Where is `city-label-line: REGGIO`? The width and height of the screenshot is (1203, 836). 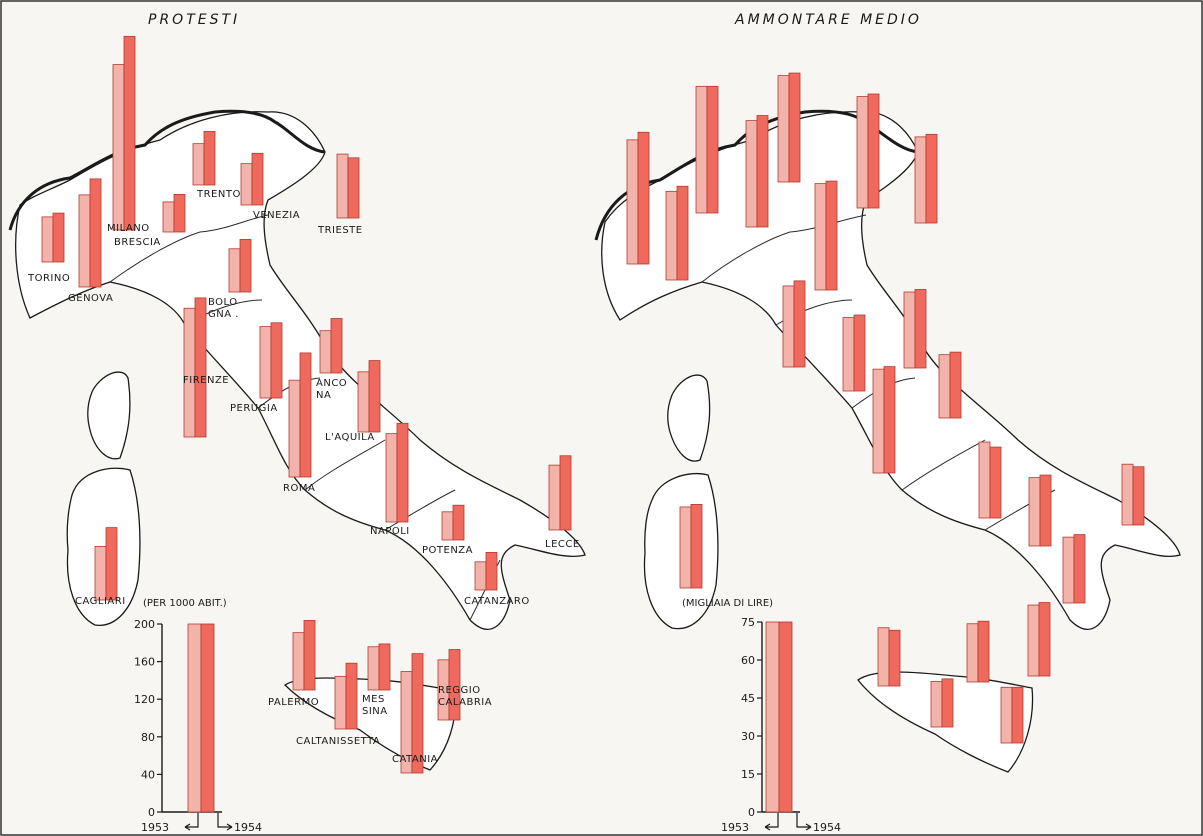
city-label-line: REGGIO is located at coordinates (459, 690).